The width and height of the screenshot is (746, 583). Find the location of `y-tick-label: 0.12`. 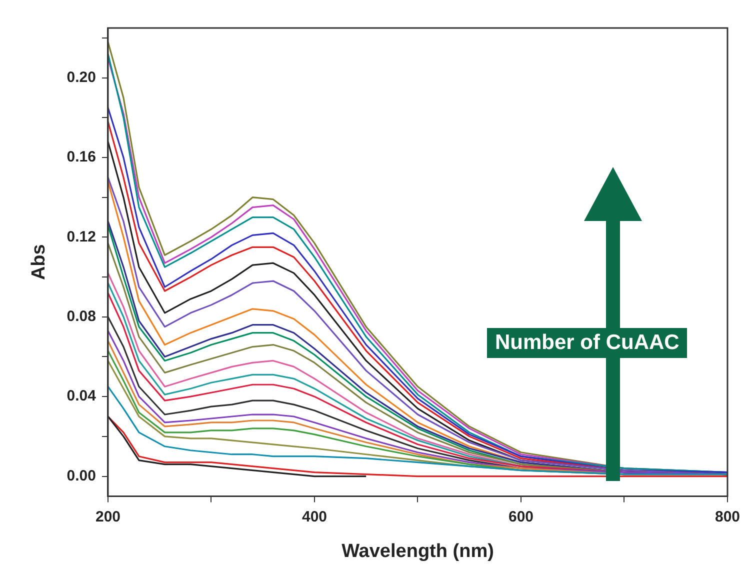

y-tick-label: 0.12 is located at coordinates (81, 237).